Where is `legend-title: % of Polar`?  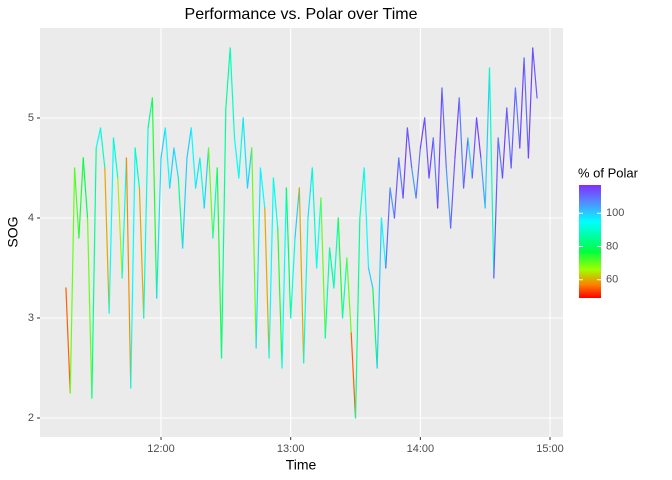 legend-title: % of Polar is located at coordinates (608, 172).